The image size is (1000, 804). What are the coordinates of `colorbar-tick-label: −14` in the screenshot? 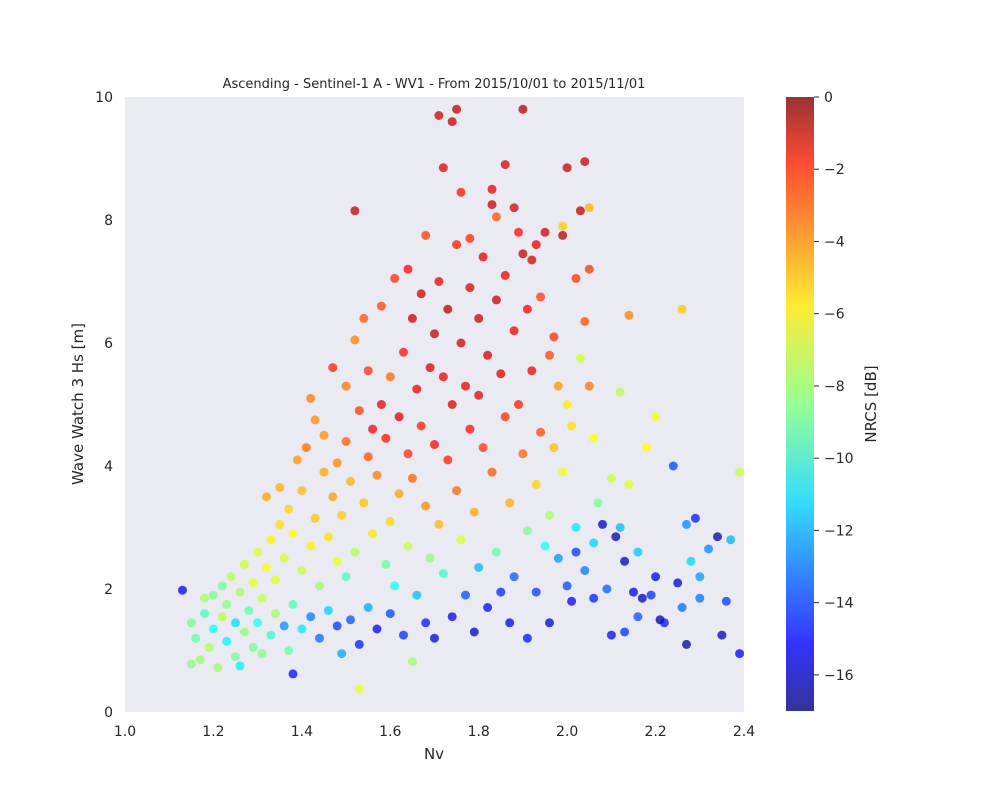 It's located at (839, 604).